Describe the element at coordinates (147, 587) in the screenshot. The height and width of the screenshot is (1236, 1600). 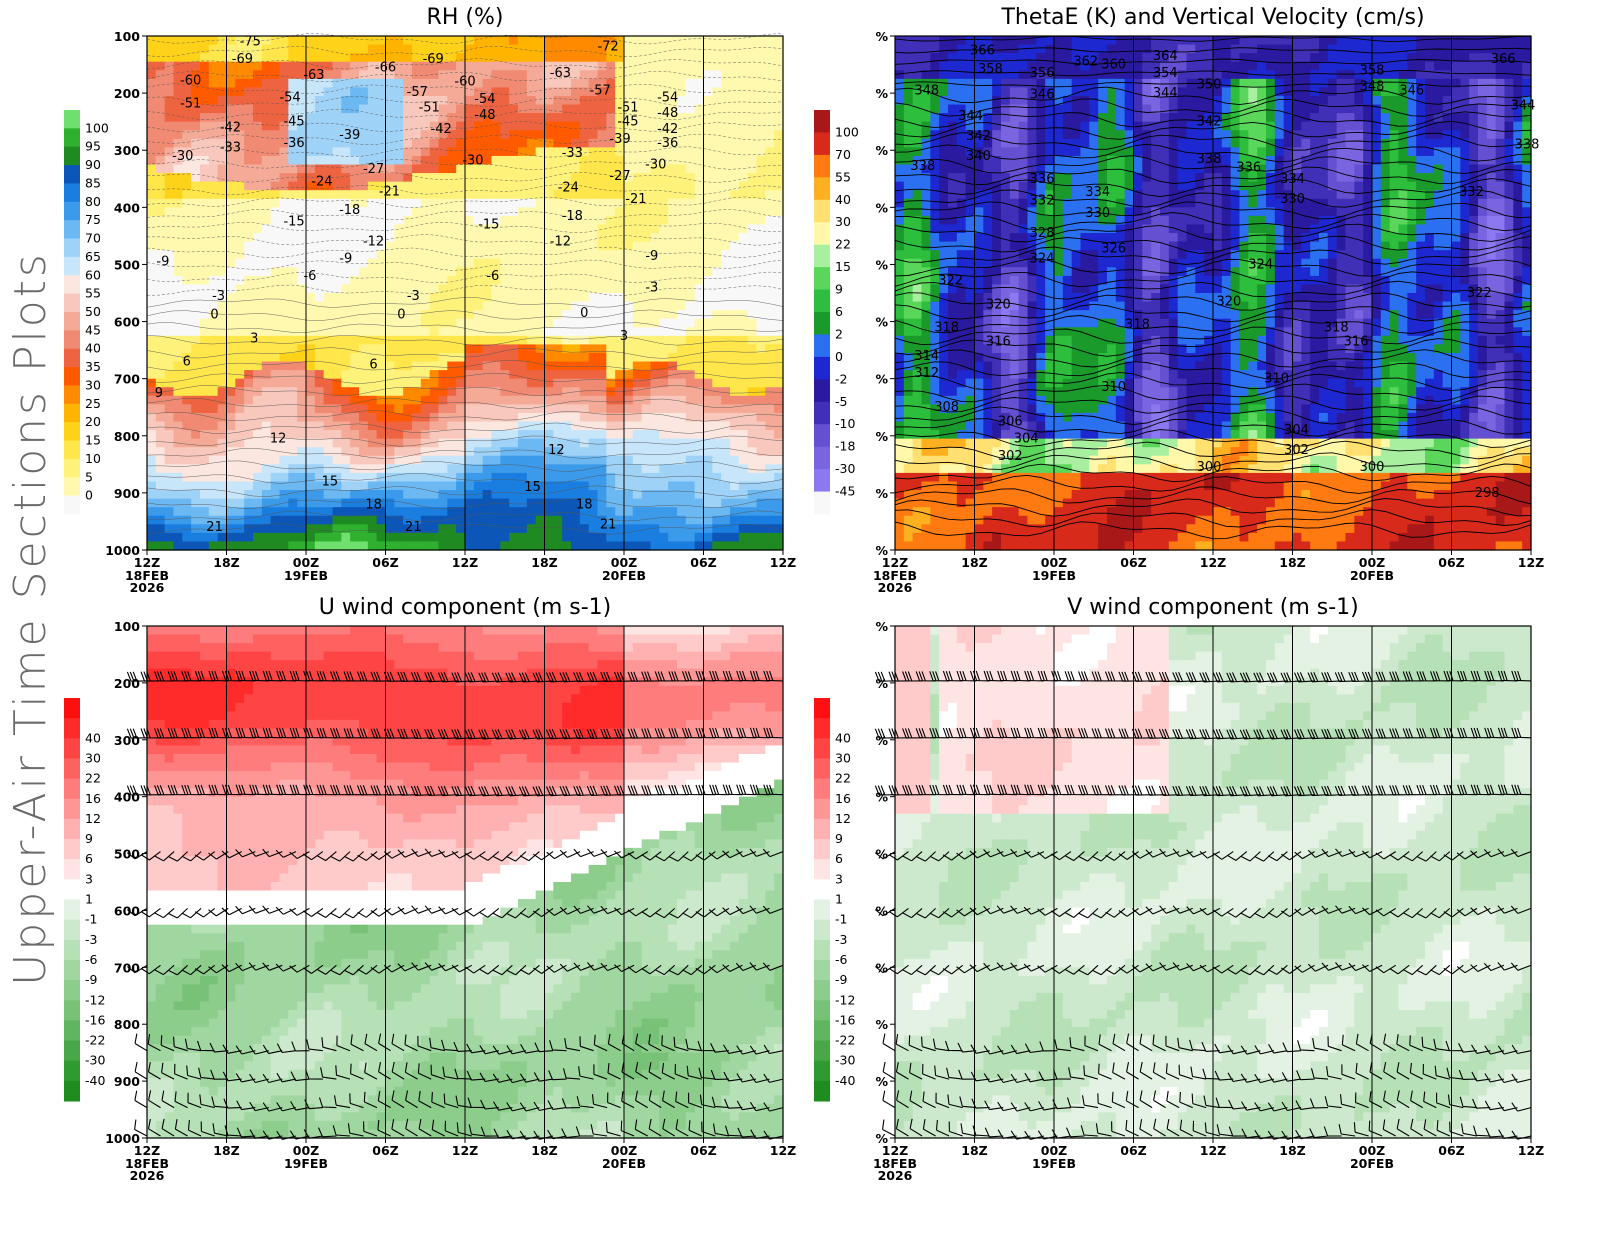
I see `date-tick-label: 2026` at that location.